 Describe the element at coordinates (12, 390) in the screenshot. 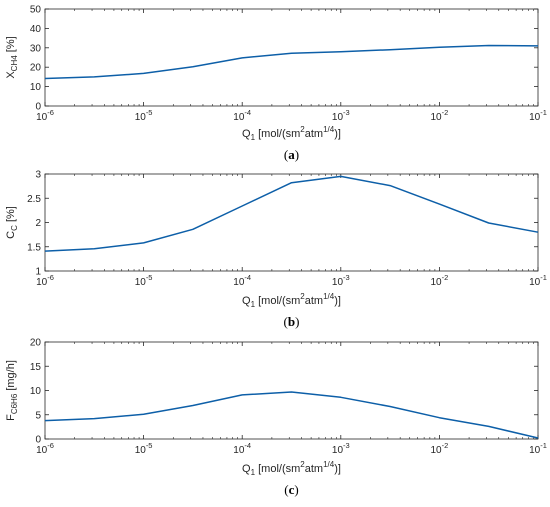

I see `y-axis-label: FC6H6 [mg/h]` at that location.